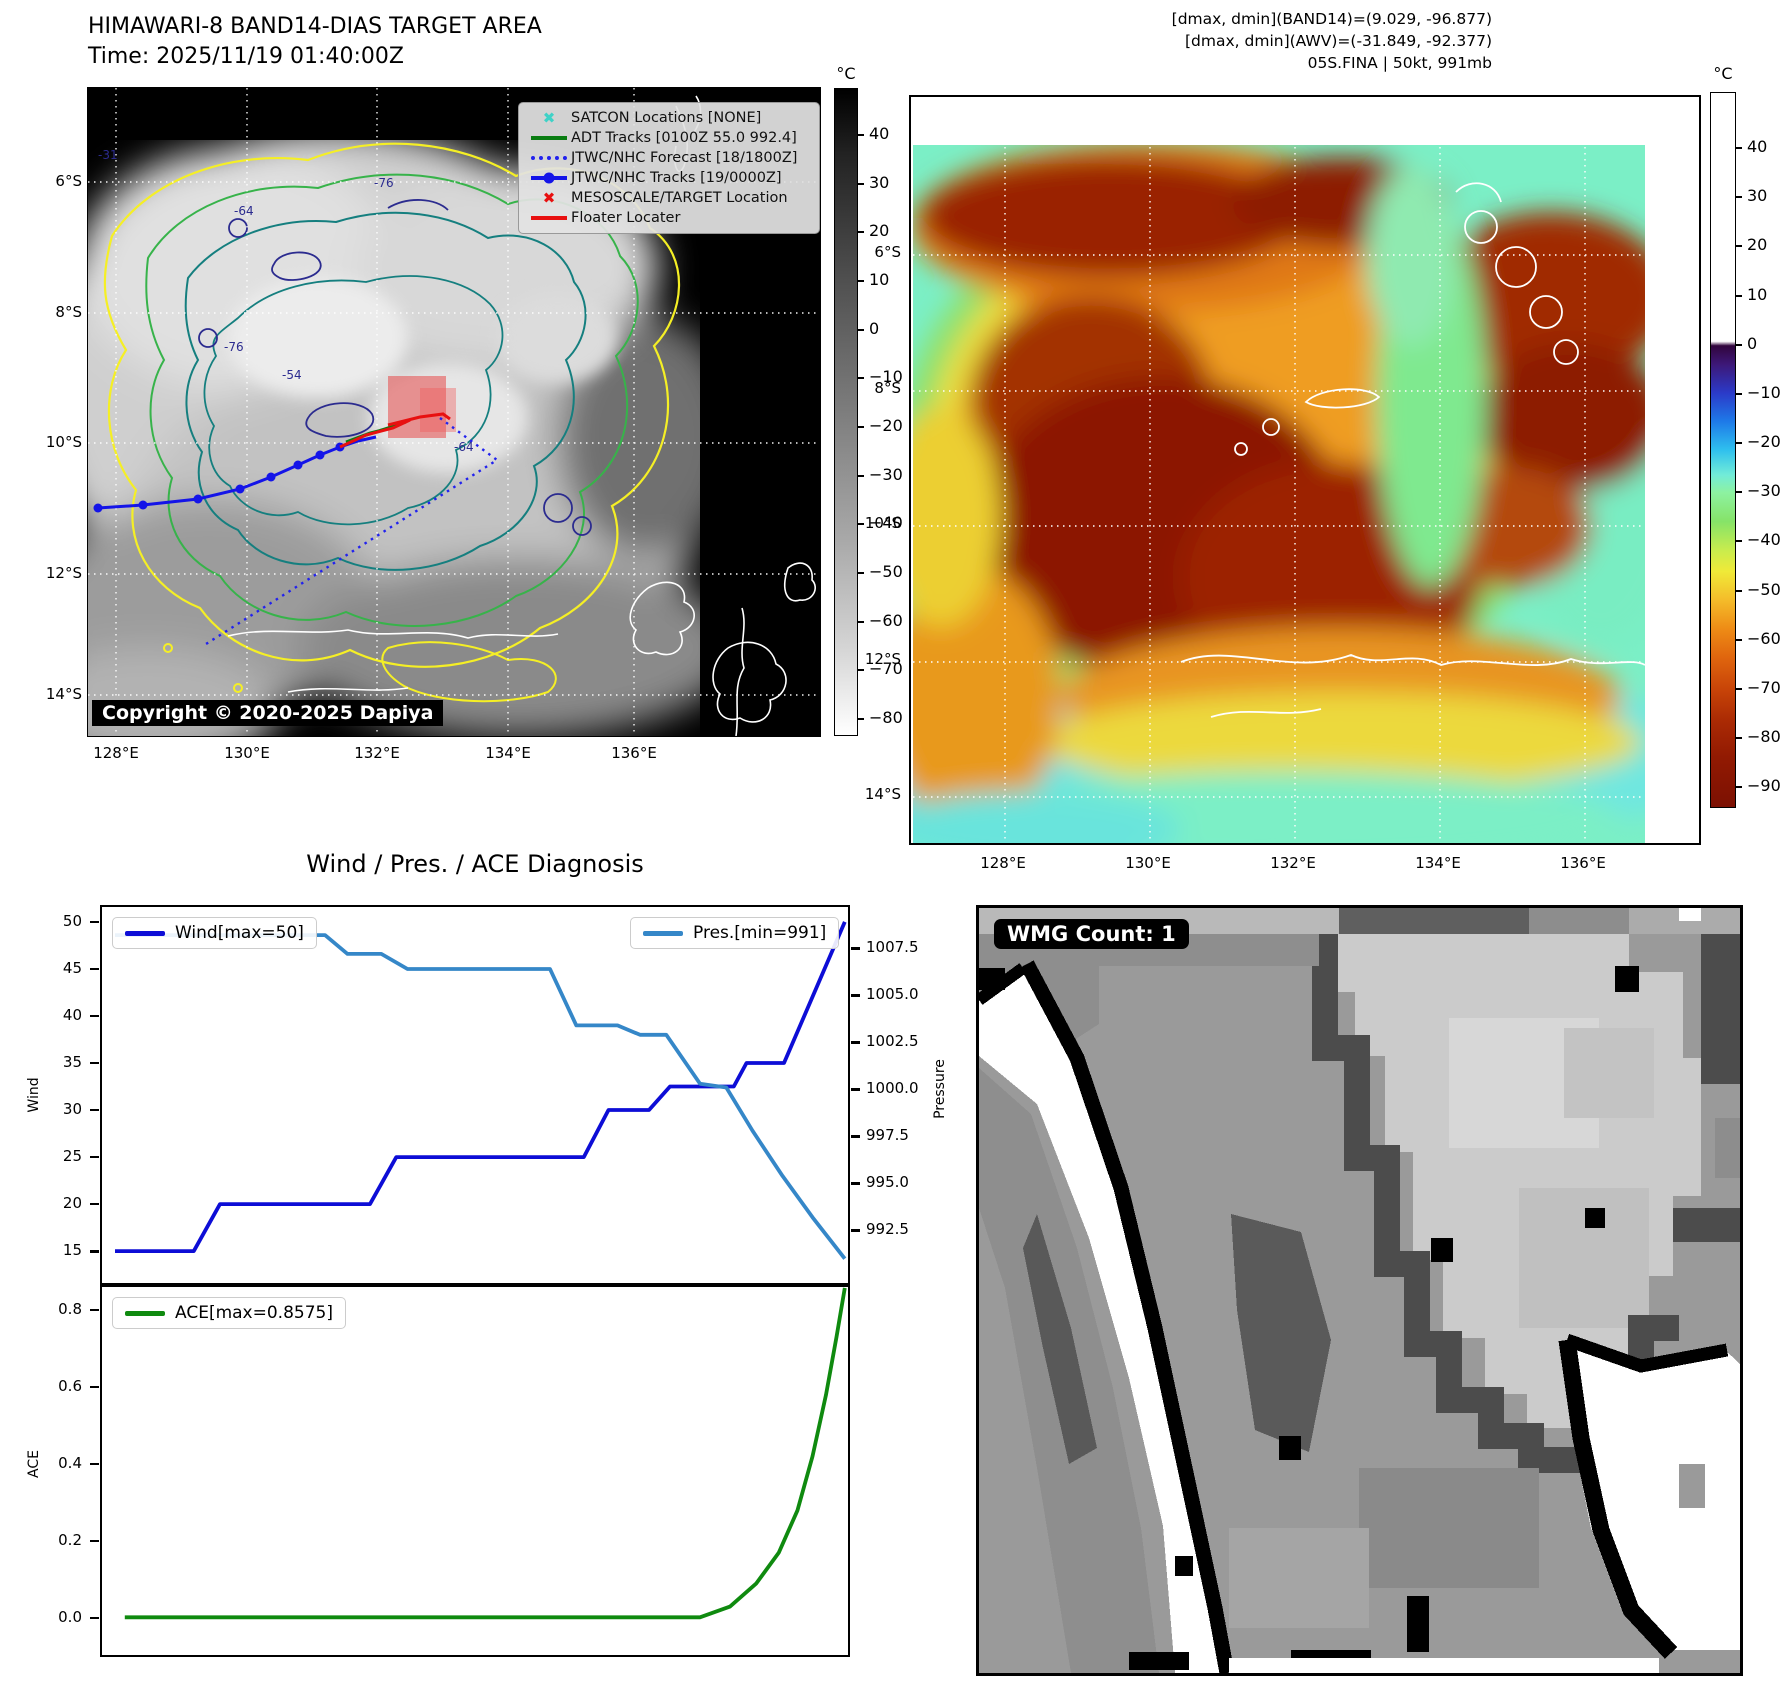 This screenshot has width=1792, height=1690. I want to click on y-ticklabel: 30, so click(72, 1109).